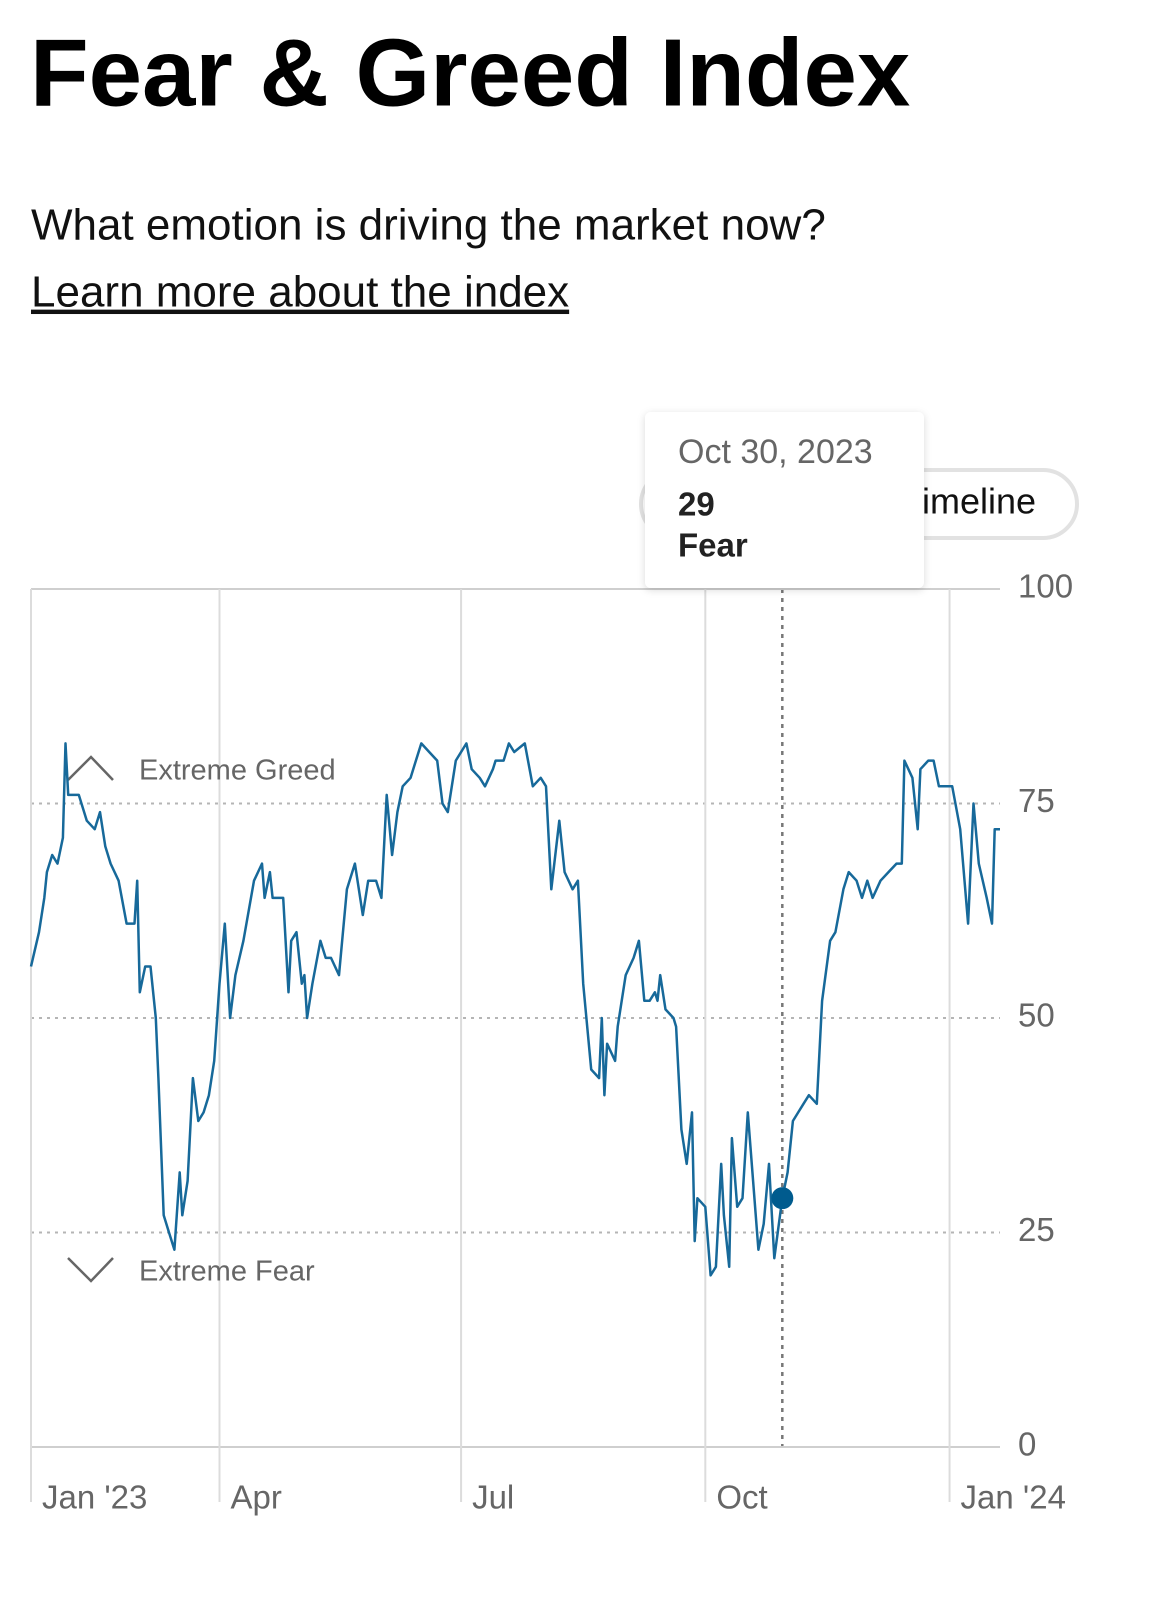 The width and height of the screenshot is (1170, 1606). Describe the element at coordinates (300, 292) in the screenshot. I see `learn-more-link: Learn more about the index` at that location.